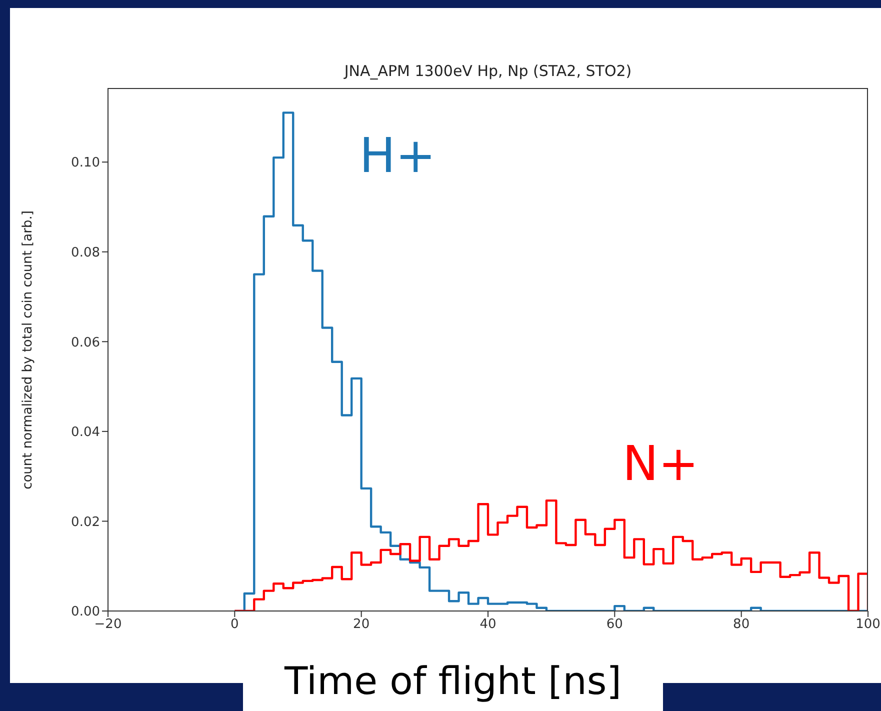 This screenshot has width=881, height=711. Describe the element at coordinates (85, 522) in the screenshot. I see `y-tick-label: 0.02` at that location.